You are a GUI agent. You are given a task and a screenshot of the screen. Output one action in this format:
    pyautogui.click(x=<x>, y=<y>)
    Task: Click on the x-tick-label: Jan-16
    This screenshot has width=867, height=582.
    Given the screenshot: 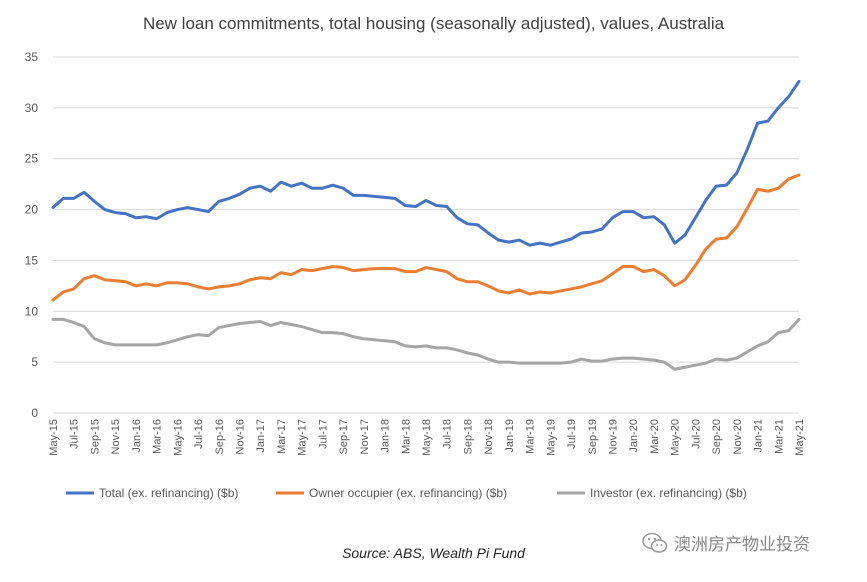 What is the action you would take?
    pyautogui.click(x=137, y=436)
    